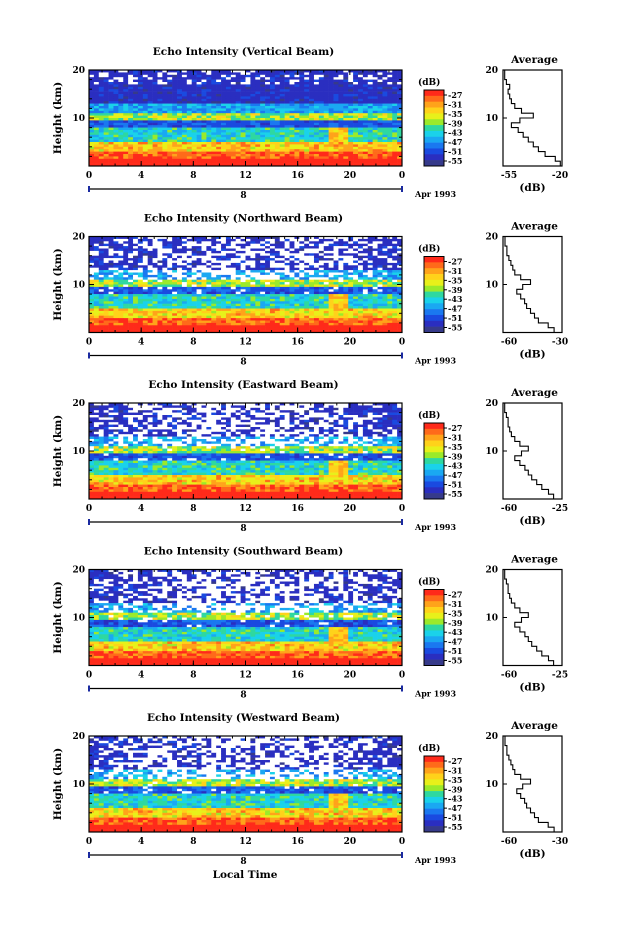 This screenshot has height=929, width=619. Describe the element at coordinates (246, 118) in the screenshot. I see `heatmap-cells` at that location.